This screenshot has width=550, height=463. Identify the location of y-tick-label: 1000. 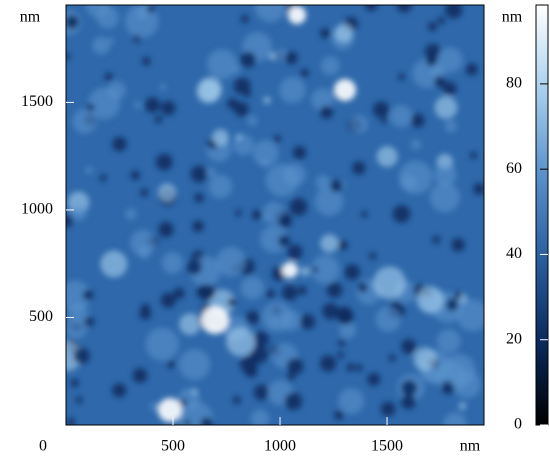
(37, 209).